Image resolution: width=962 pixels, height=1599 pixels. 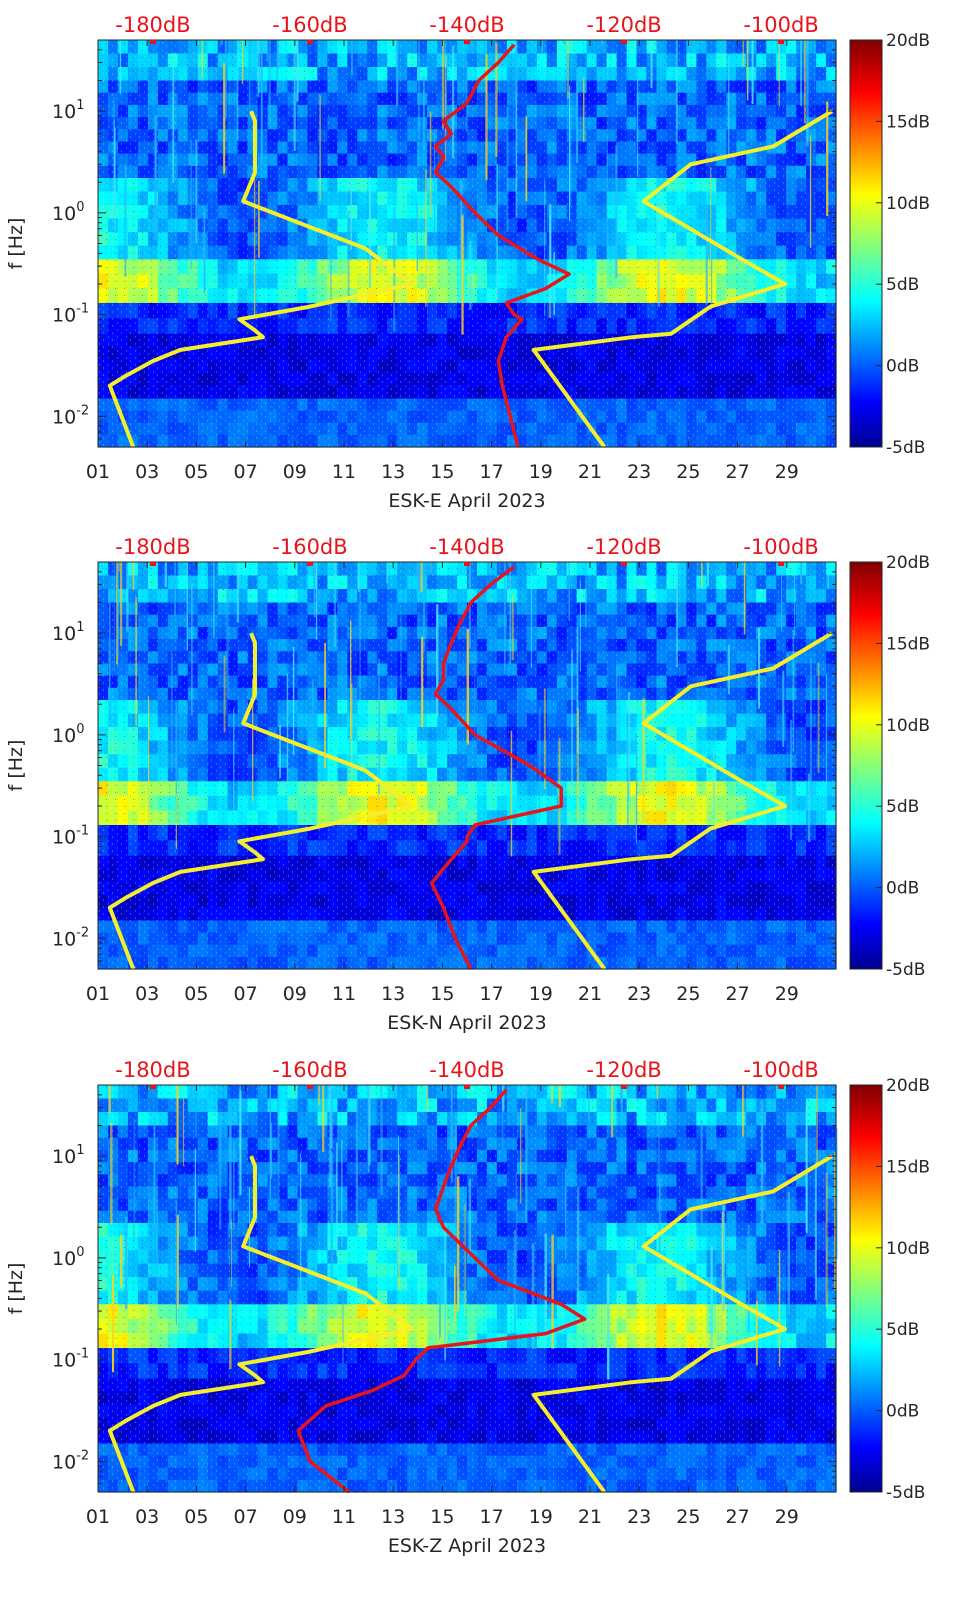 I want to click on x-tick-label: 25, so click(x=688, y=472).